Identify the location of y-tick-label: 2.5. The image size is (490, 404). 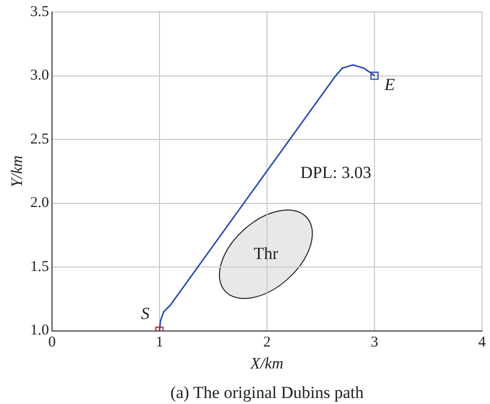
(39, 139).